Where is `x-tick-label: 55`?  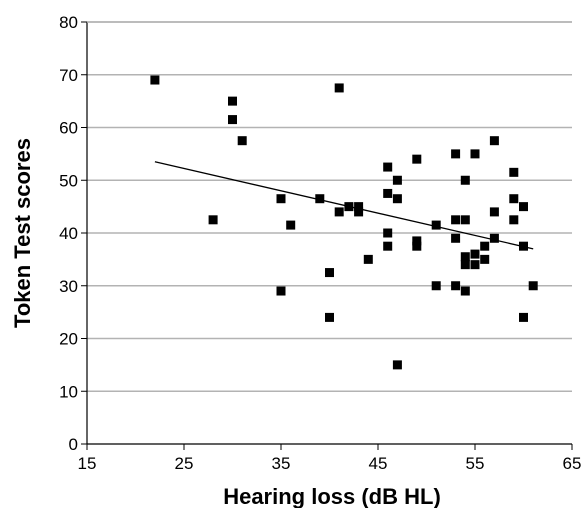
x-tick-label: 55 is located at coordinates (475, 463).